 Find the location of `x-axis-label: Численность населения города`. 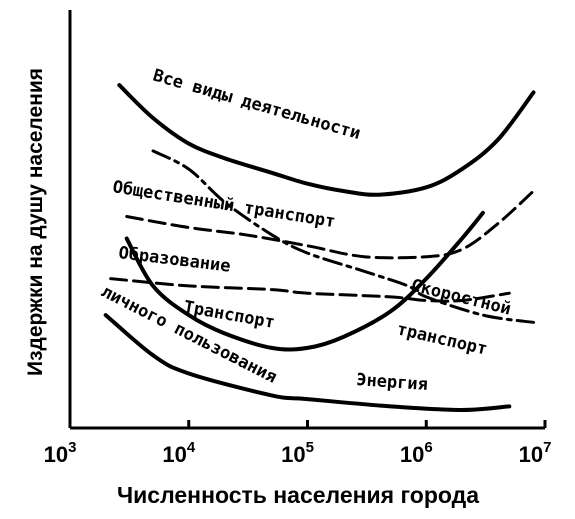

x-axis-label: Численность населения города is located at coordinates (298, 495).